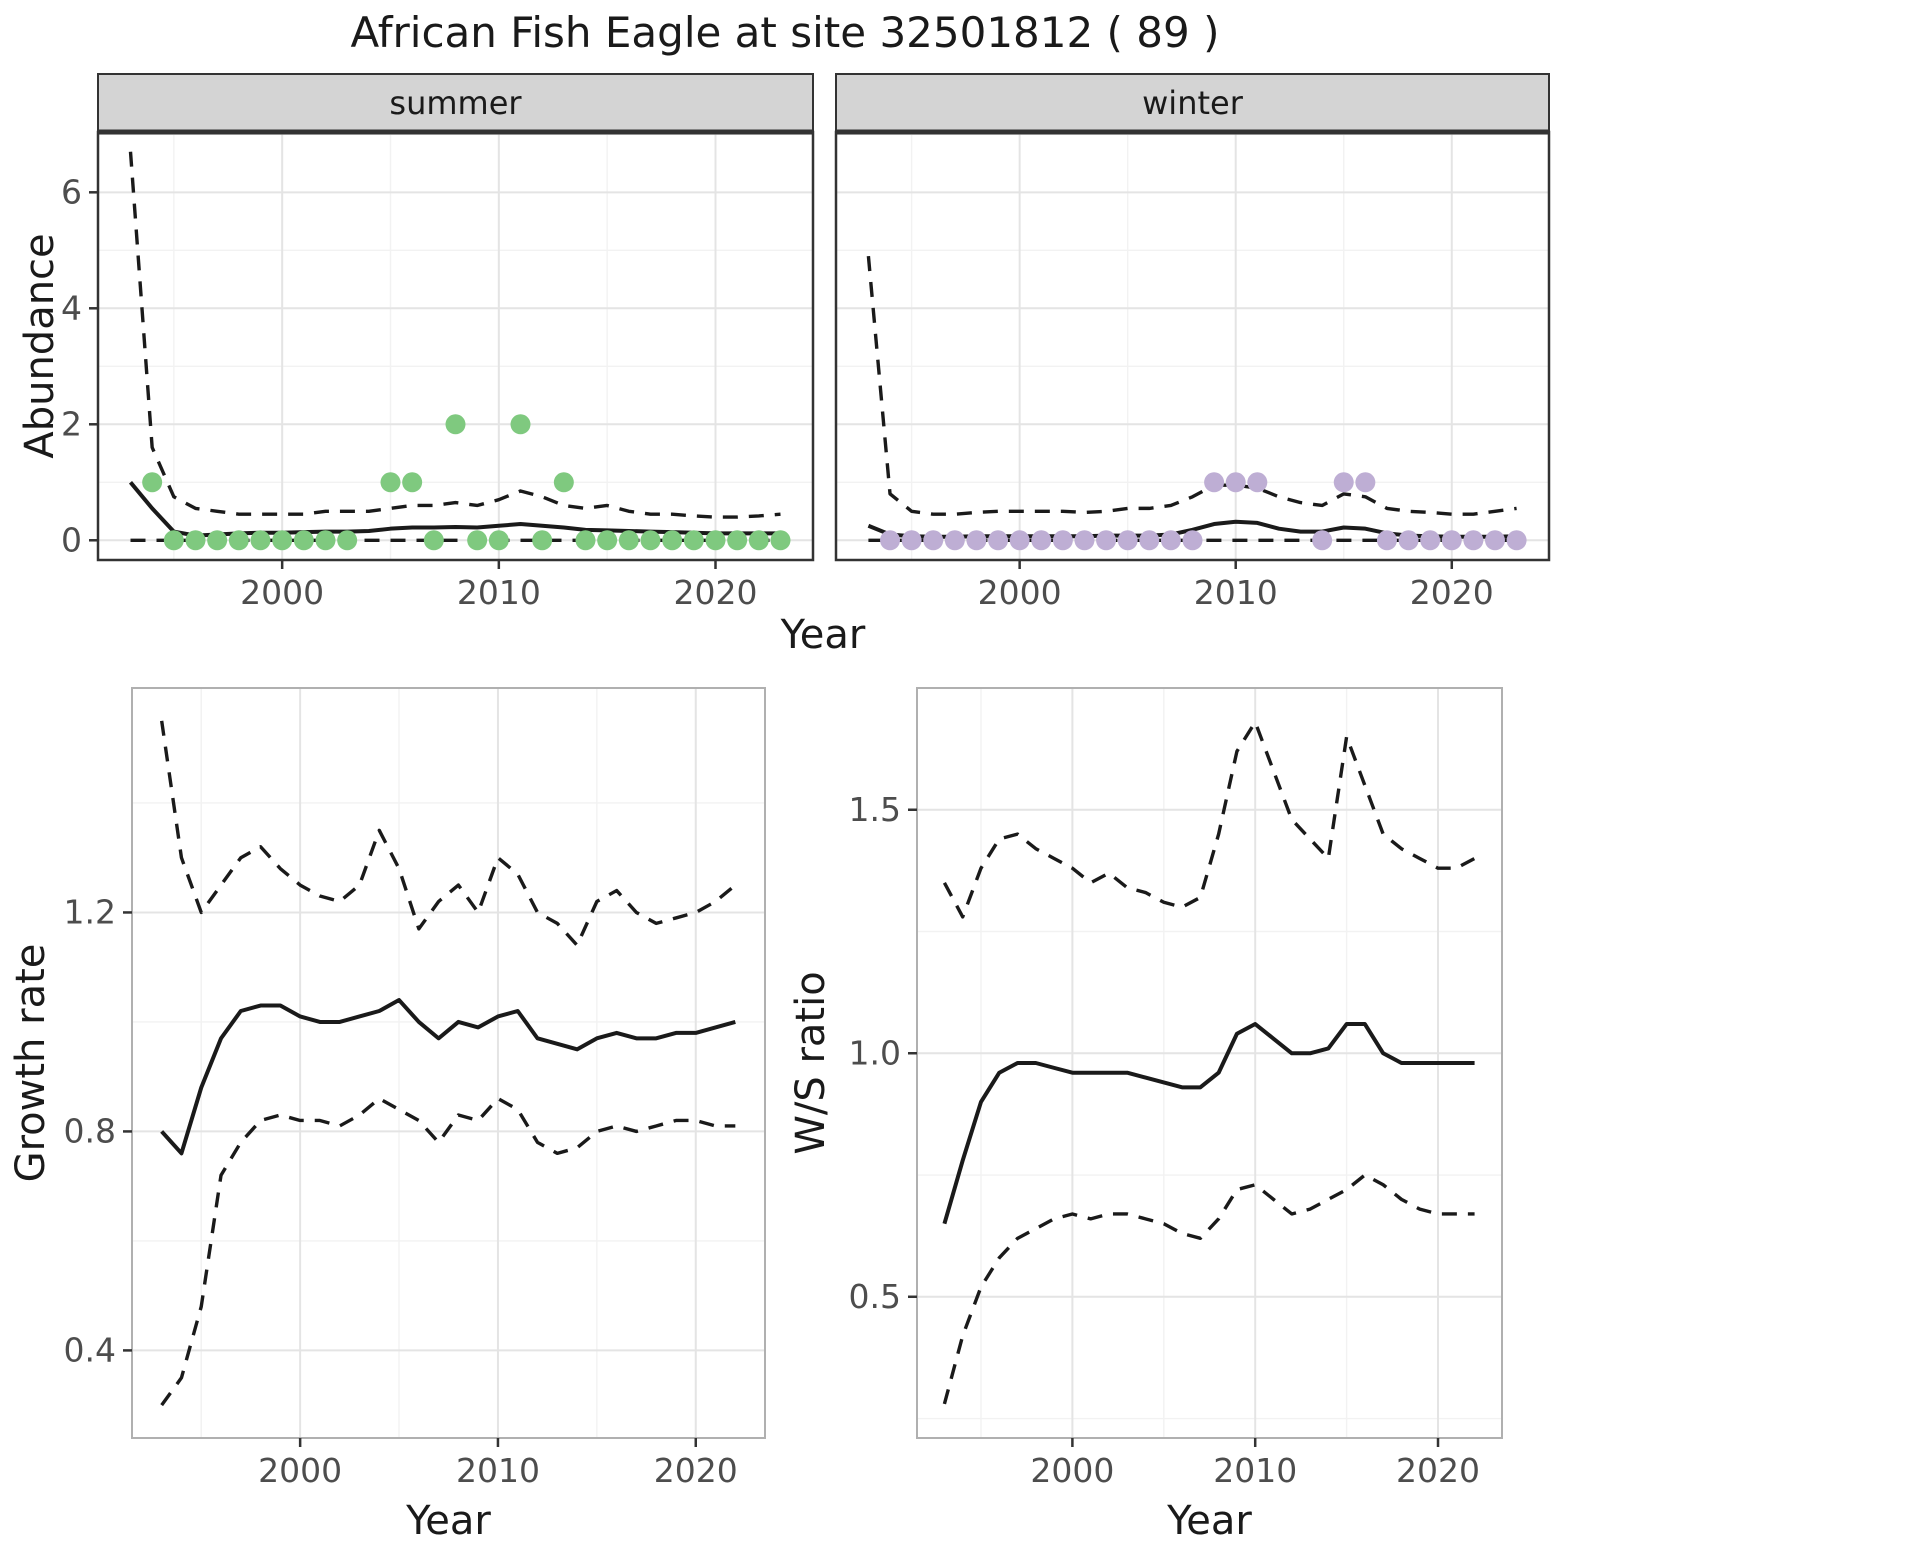 The height and width of the screenshot is (1560, 1920). Describe the element at coordinates (1193, 103) in the screenshot. I see `svg-text: winter` at that location.